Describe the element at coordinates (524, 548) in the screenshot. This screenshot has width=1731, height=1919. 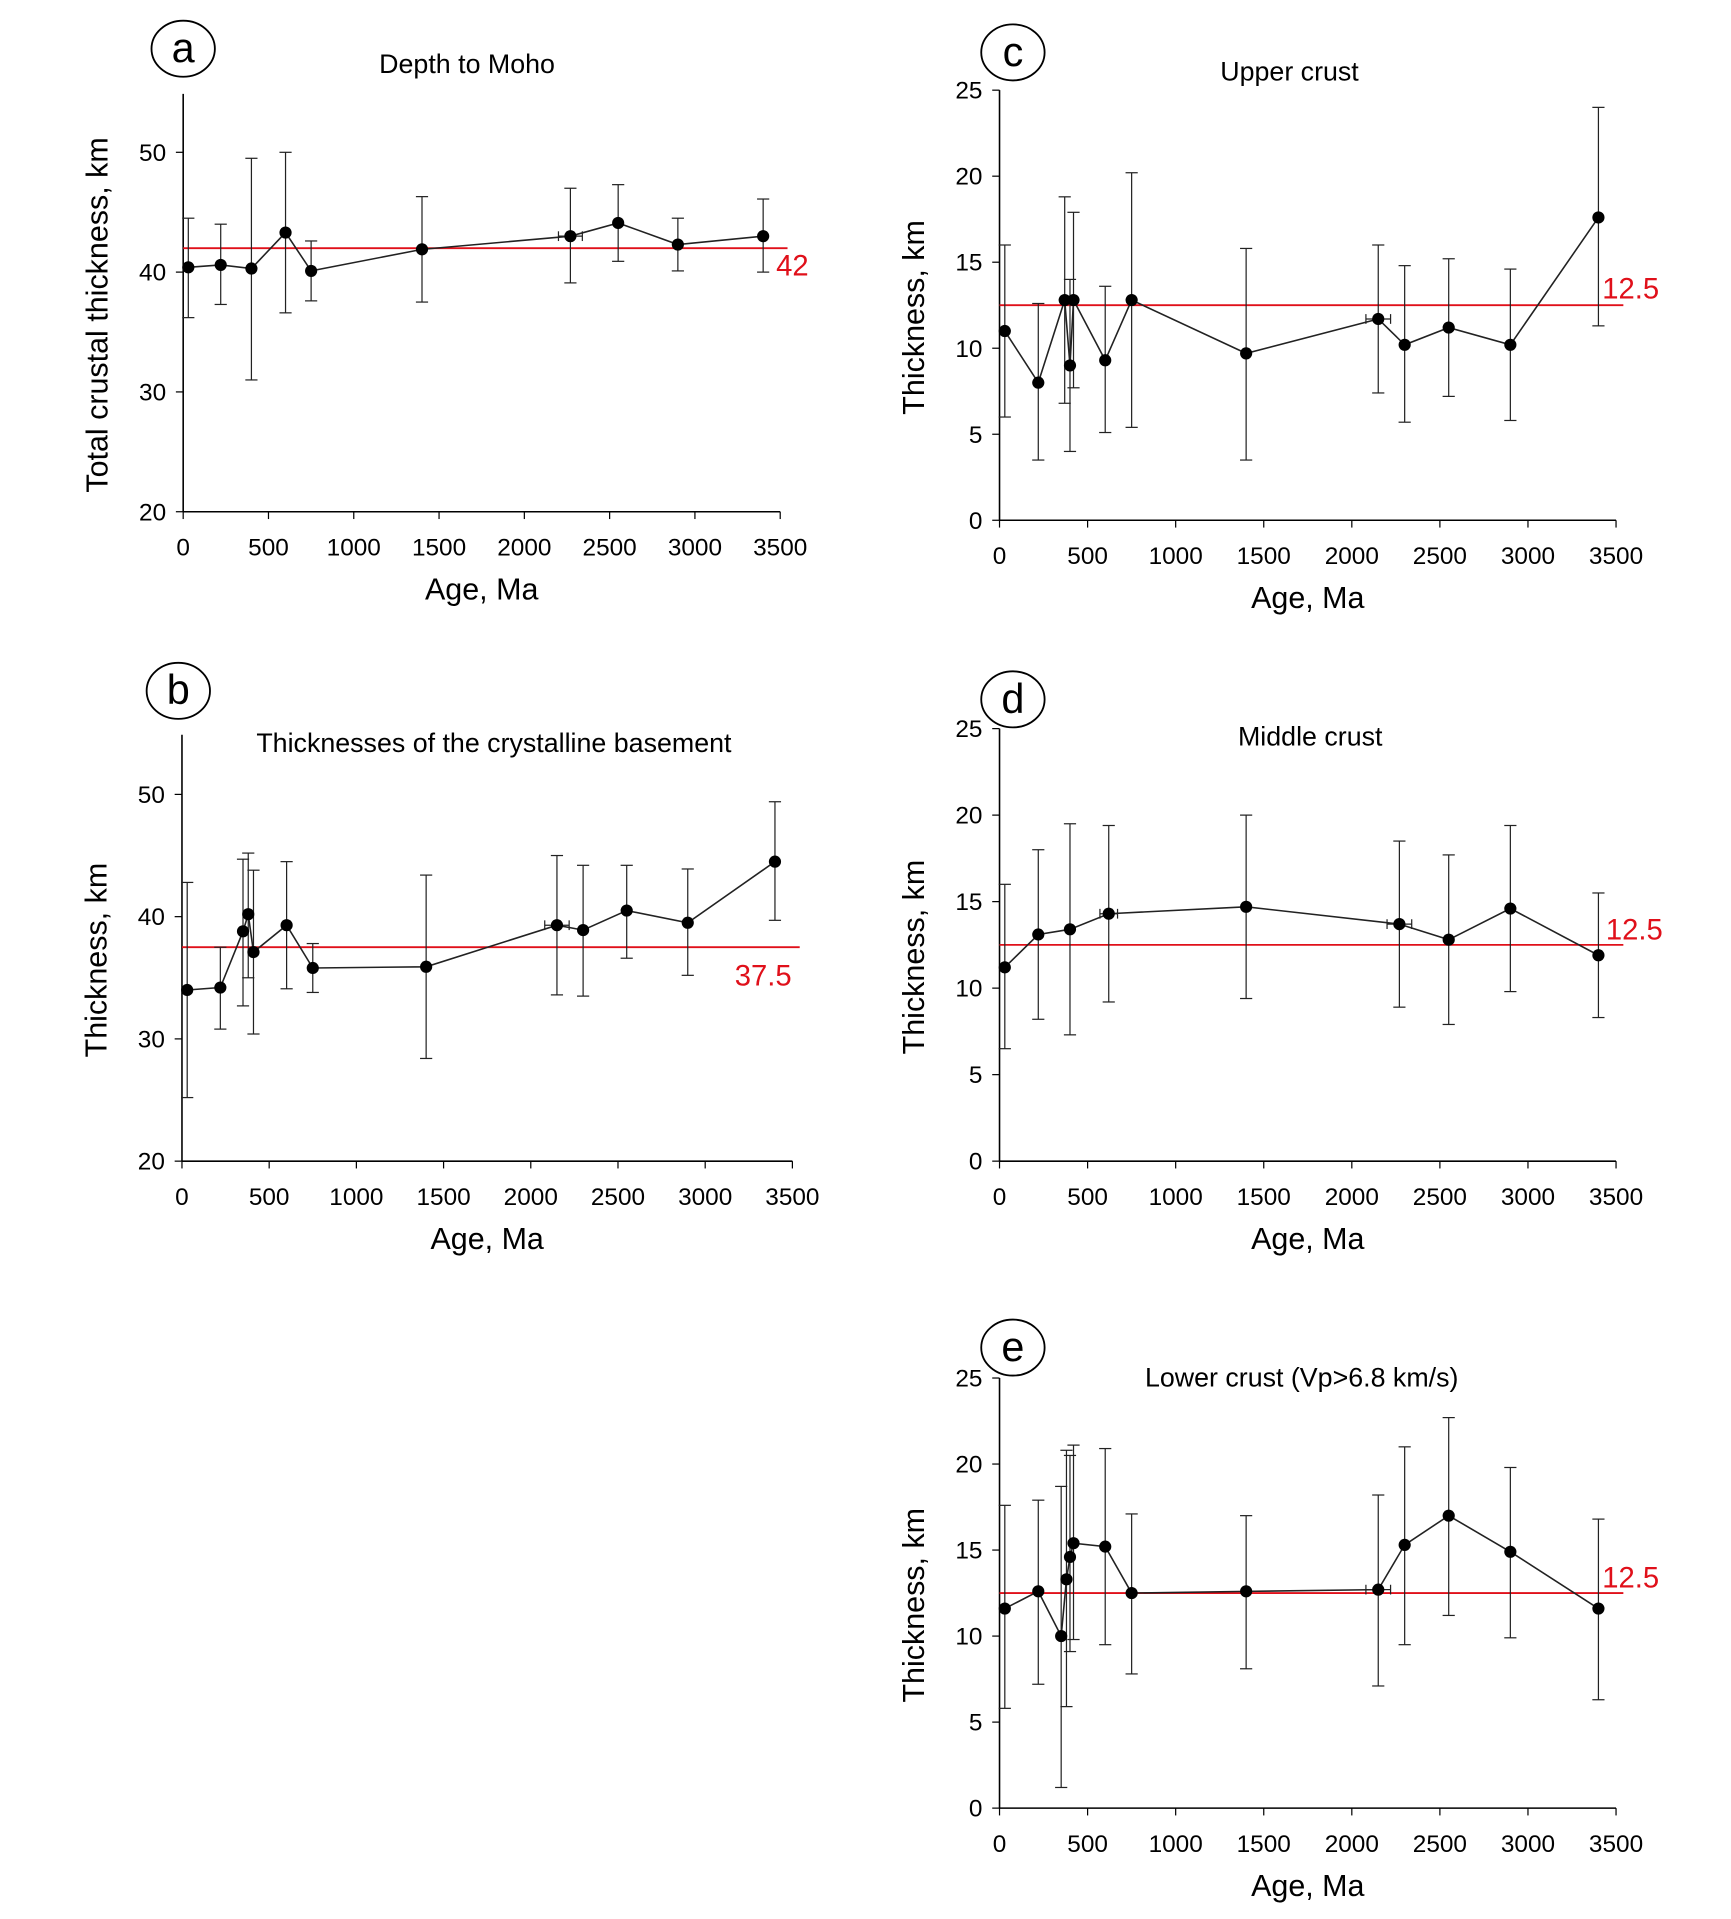
I see `x-tick-label: 2000` at that location.